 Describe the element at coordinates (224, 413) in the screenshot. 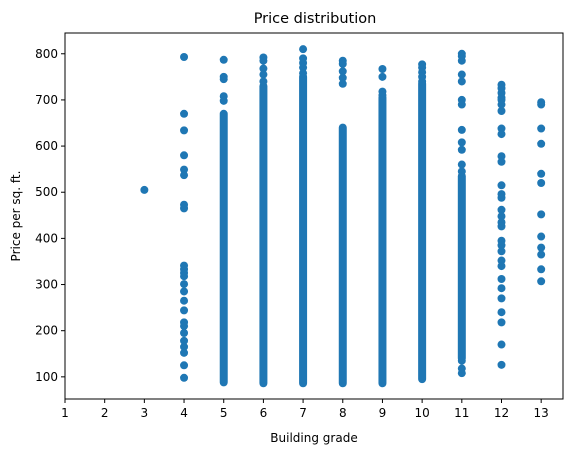

I see `x-tick-label: 5` at that location.